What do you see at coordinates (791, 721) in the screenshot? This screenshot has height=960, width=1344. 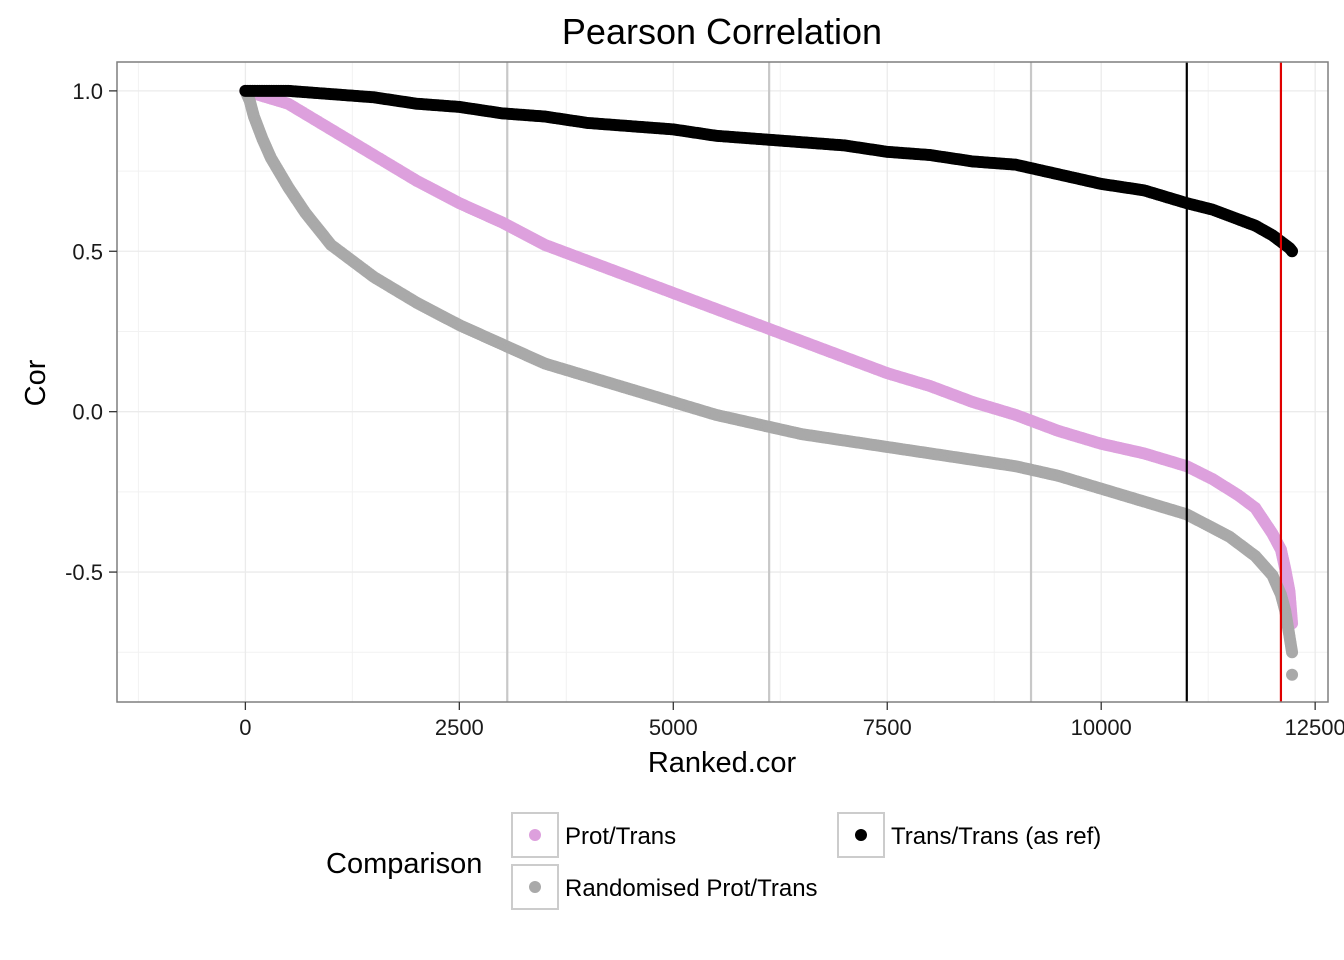 I see `x-axis-ticks: 0 2500 5000 7500 10000 12500` at bounding box center [791, 721].